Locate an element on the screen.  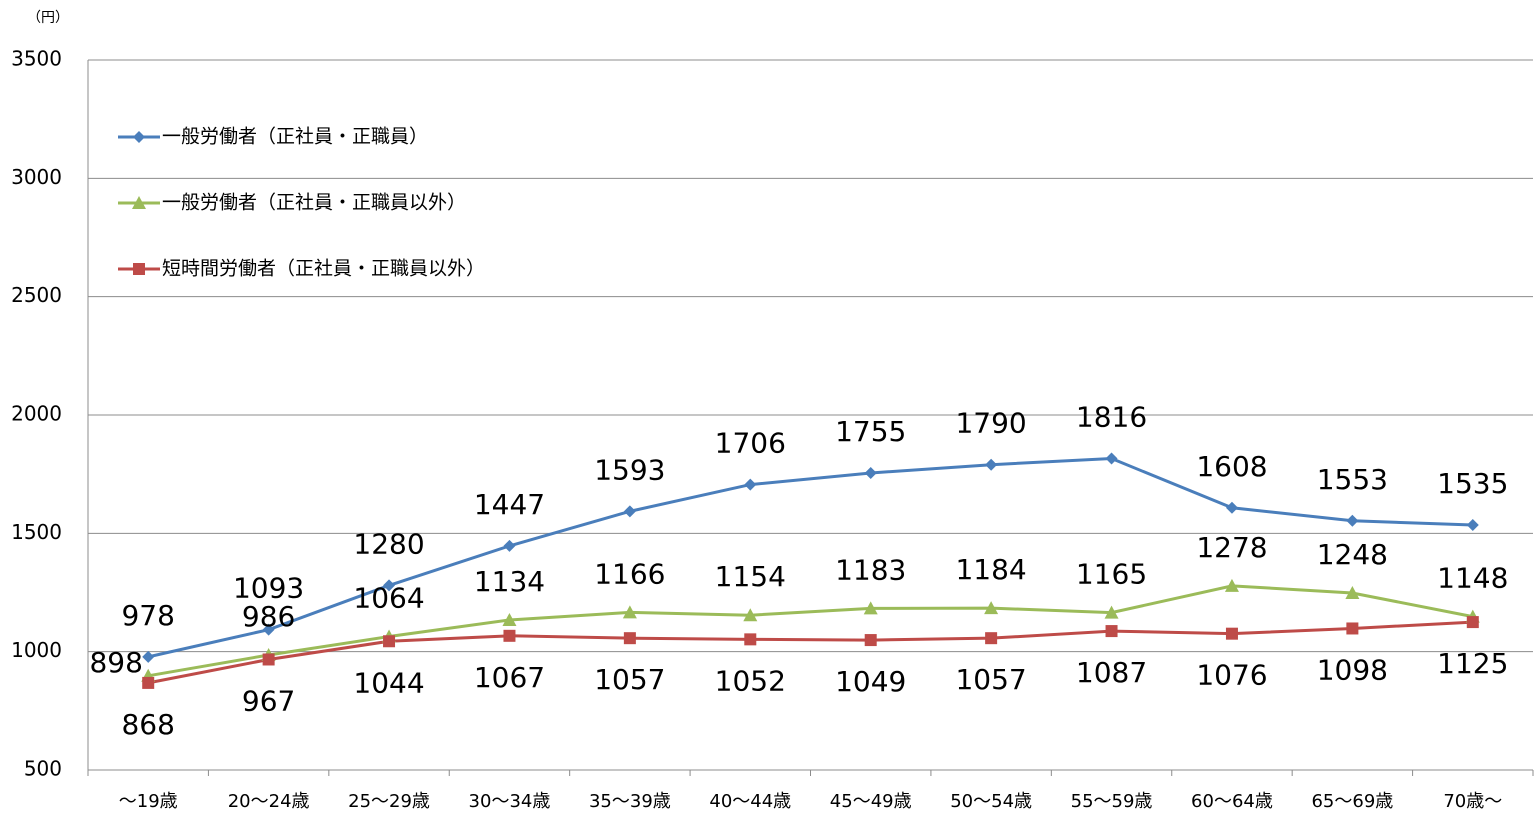
data-label: 1248 is located at coordinates (1352, 554).